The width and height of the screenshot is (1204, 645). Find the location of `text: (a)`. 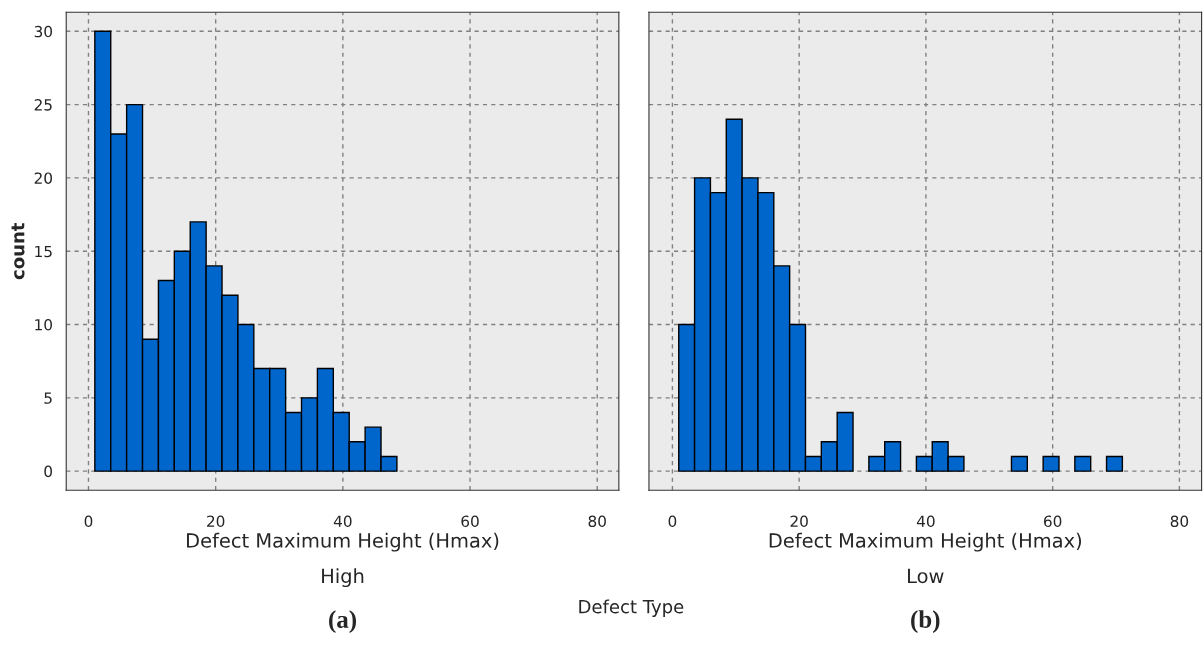

text: (a) is located at coordinates (343, 621).